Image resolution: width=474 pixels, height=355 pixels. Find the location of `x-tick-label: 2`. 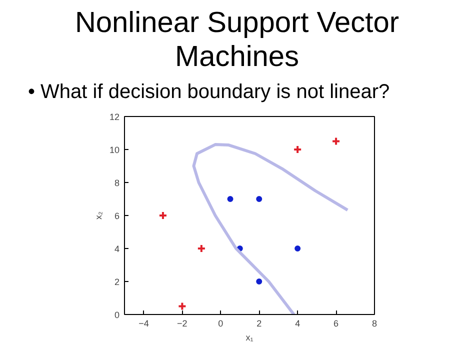

x-tick-label: 2 is located at coordinates (259, 323).